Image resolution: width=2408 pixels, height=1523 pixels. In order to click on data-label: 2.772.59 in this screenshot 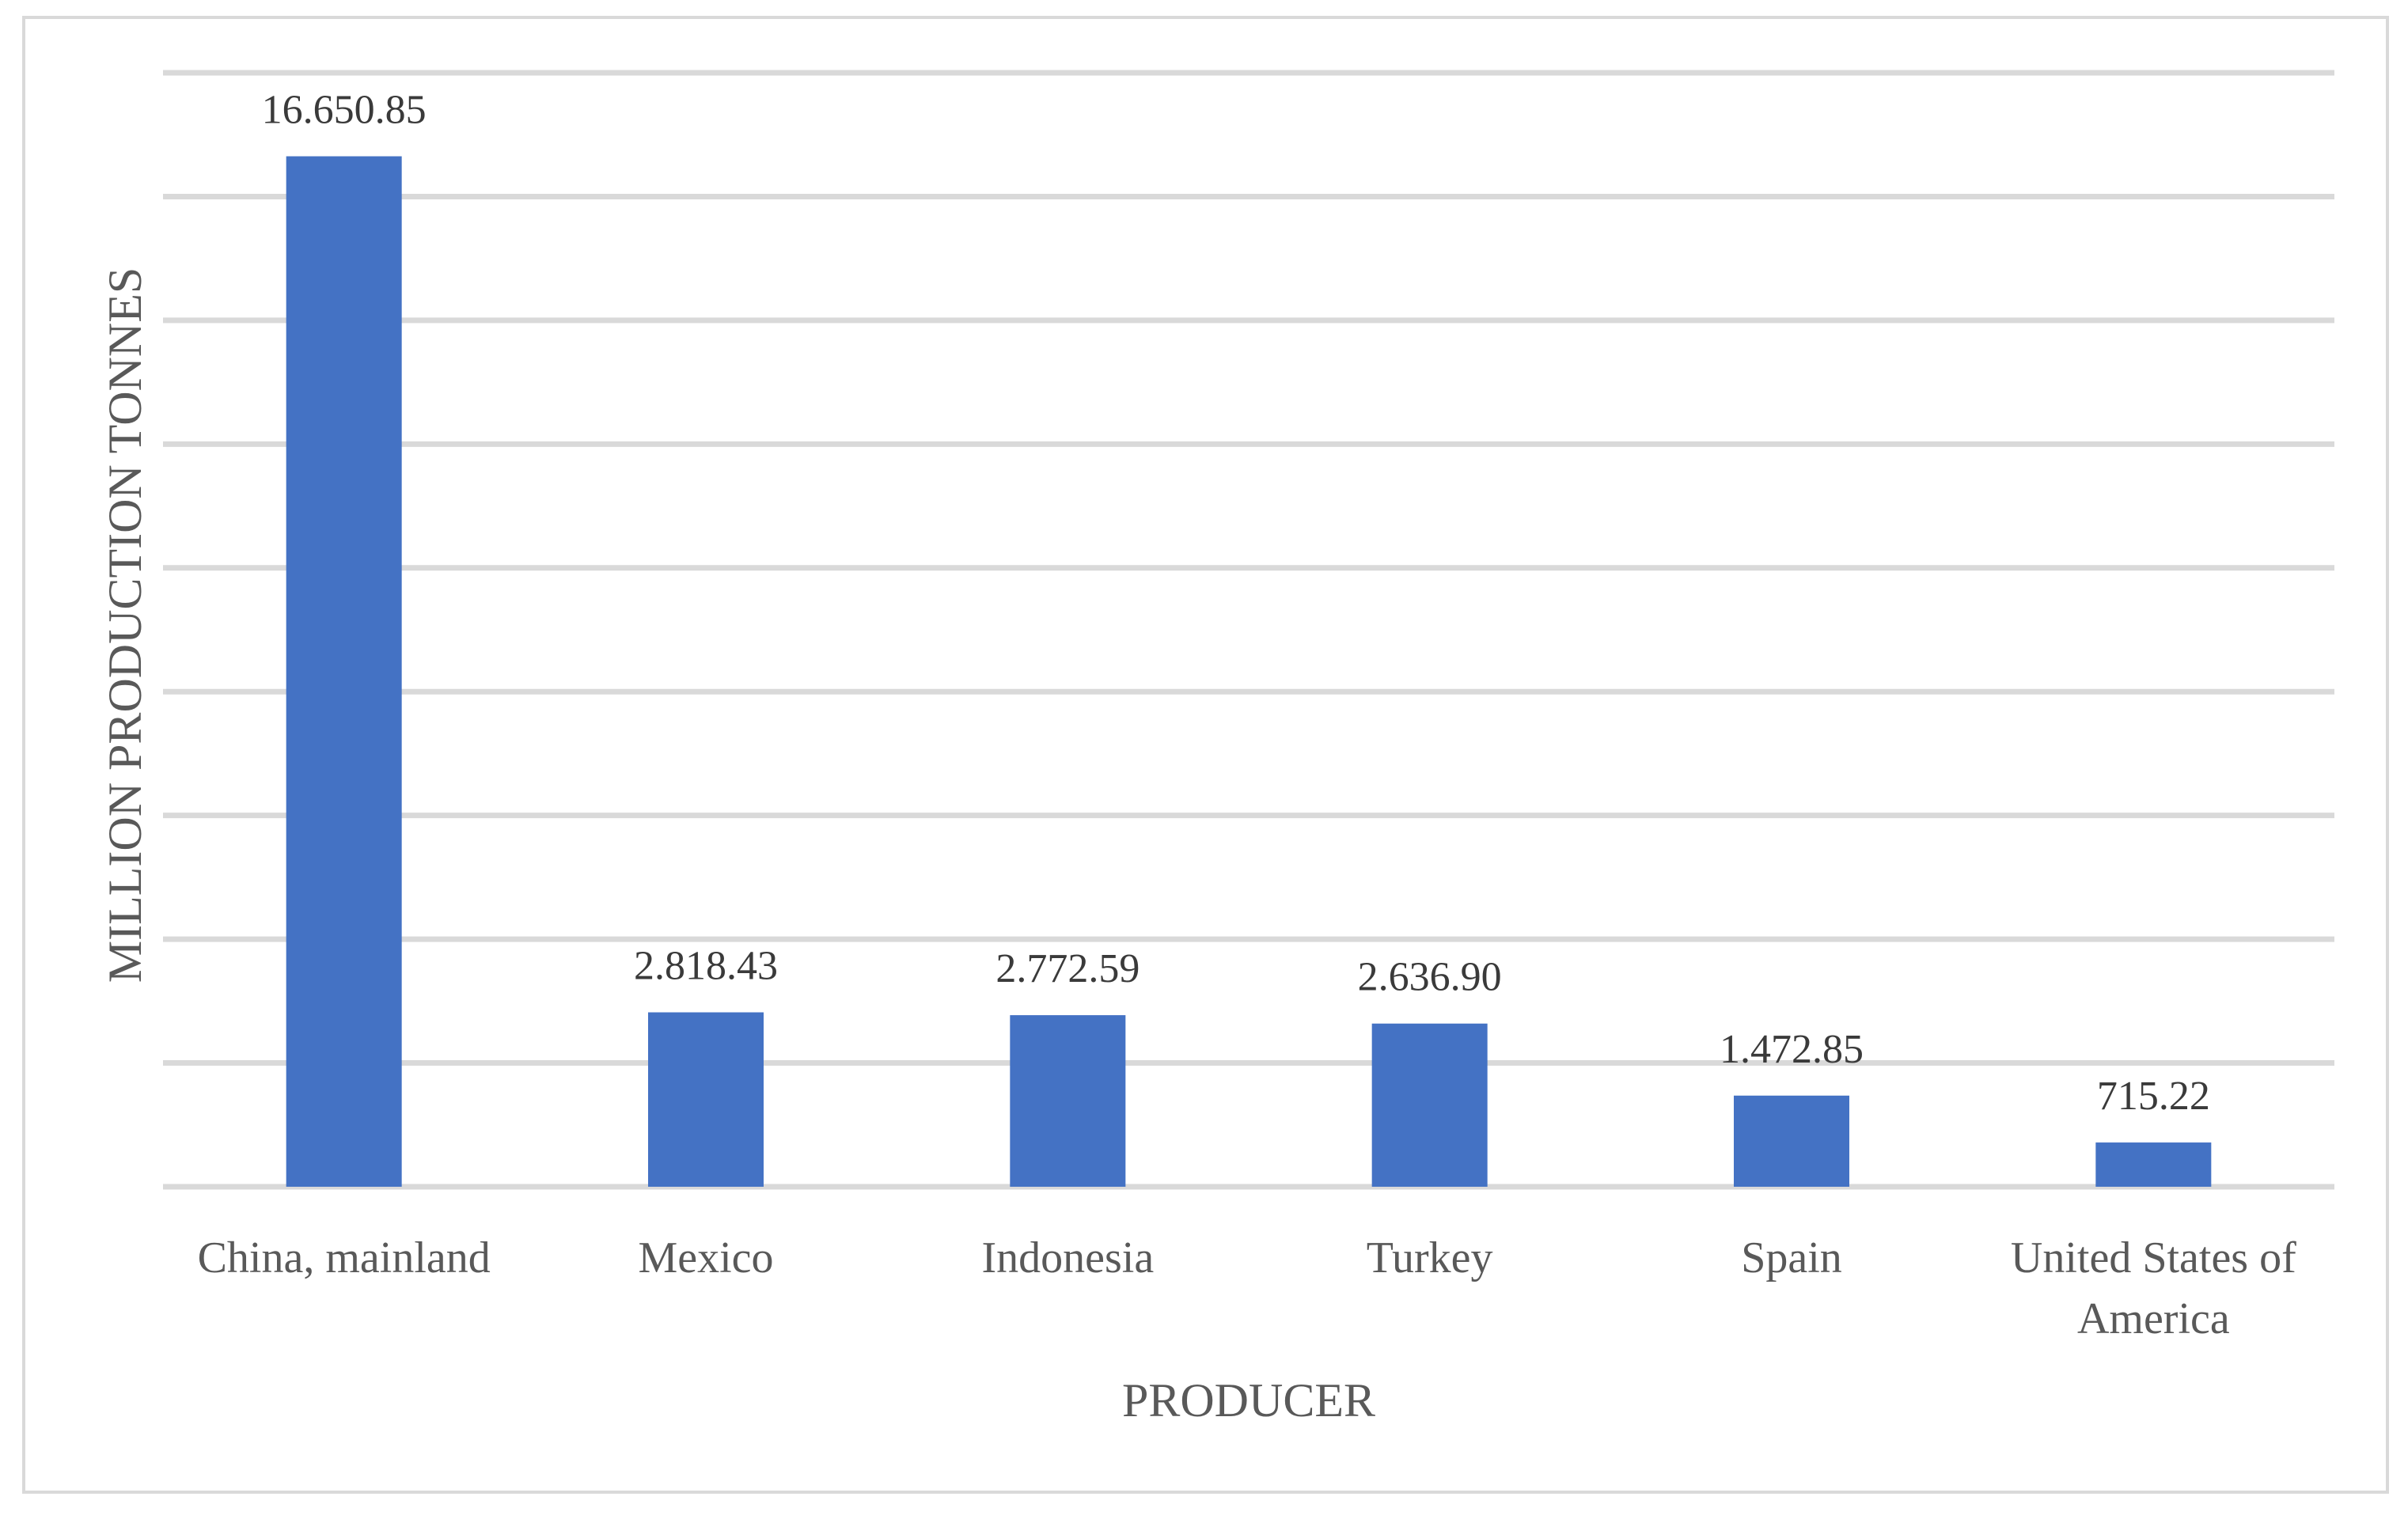, I will do `click(1067, 969)`.